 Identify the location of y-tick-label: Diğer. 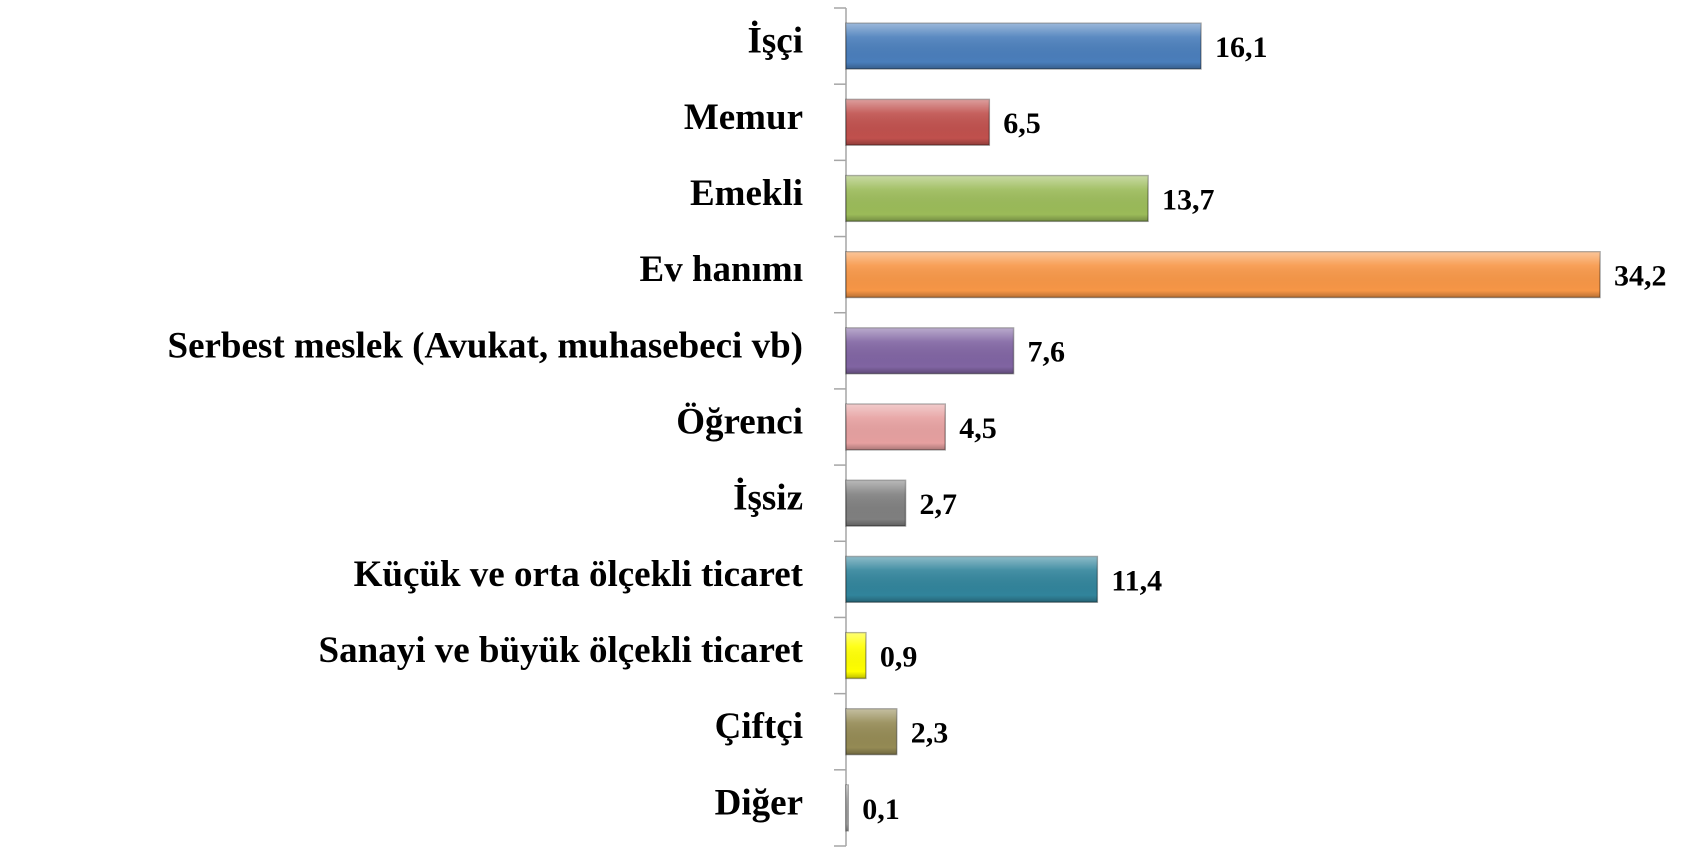
(759, 802).